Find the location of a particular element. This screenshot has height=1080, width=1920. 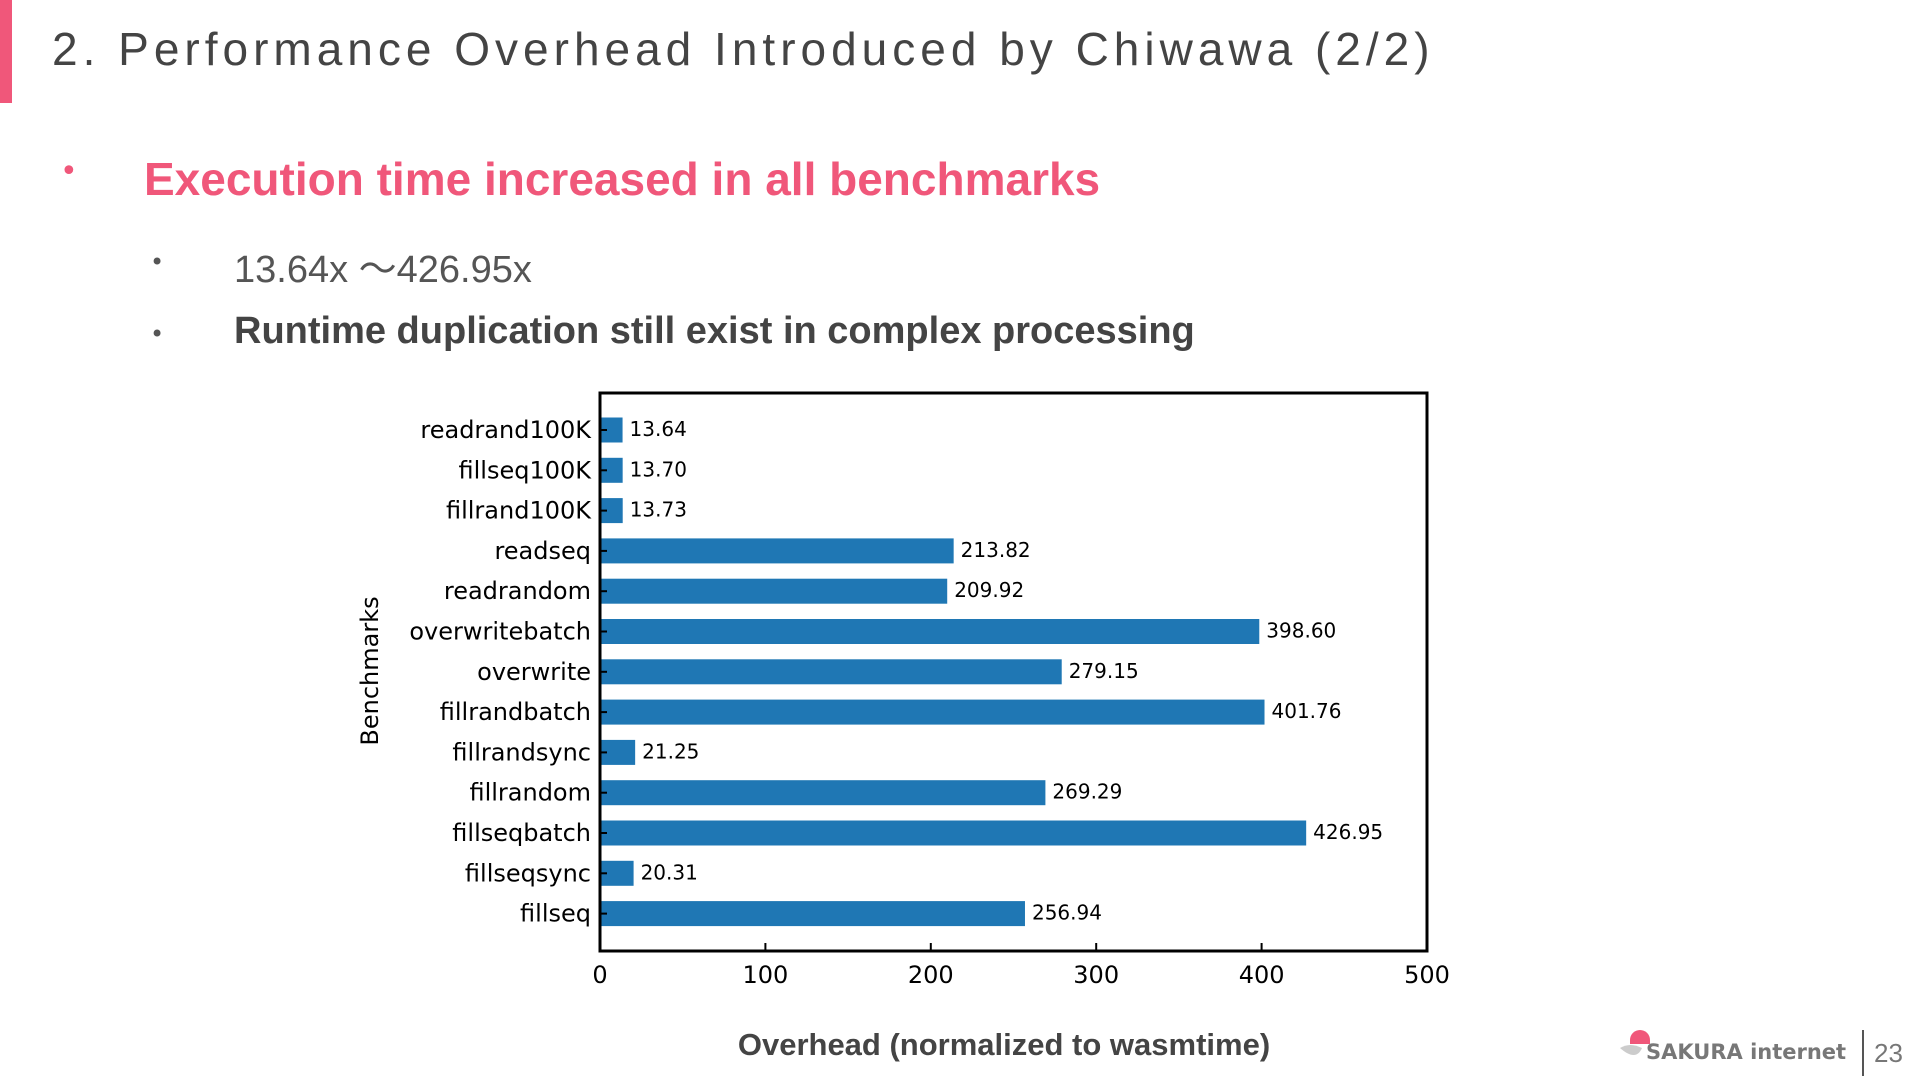

value-label: 20.31 is located at coordinates (669, 872).